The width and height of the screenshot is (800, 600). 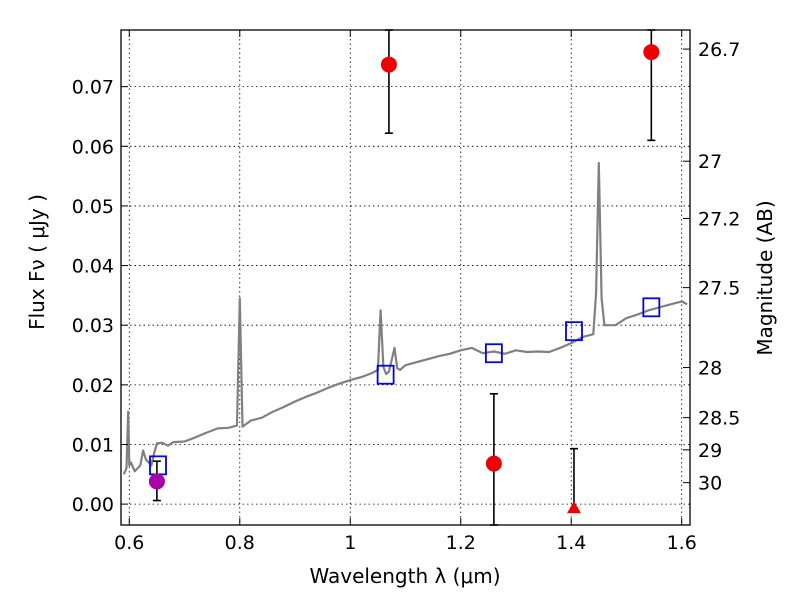 I want to click on y2-tick-label: 28.5, so click(x=719, y=419).